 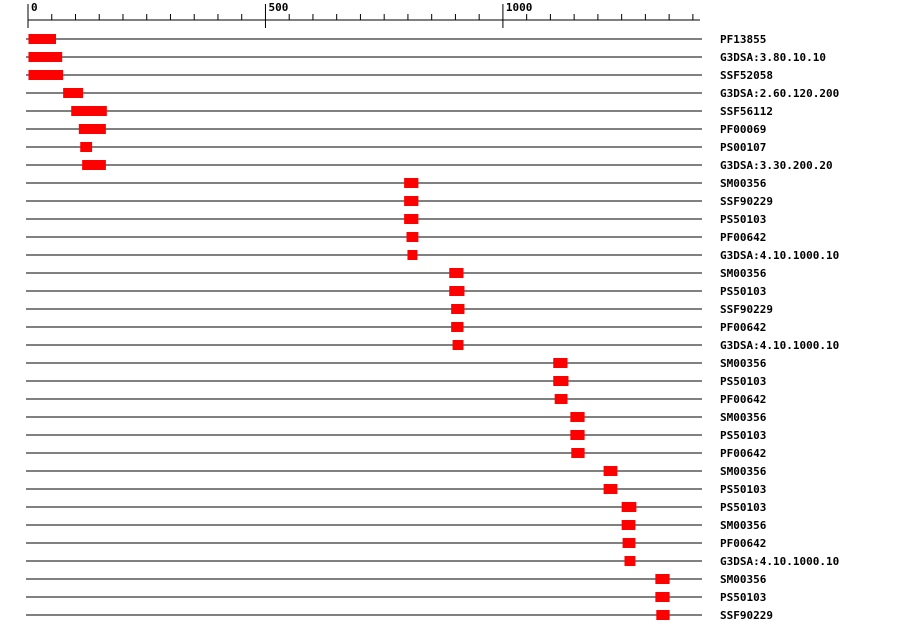 What do you see at coordinates (773, 57) in the screenshot?
I see `domain-label: G3DSA:3.80.10.10` at bounding box center [773, 57].